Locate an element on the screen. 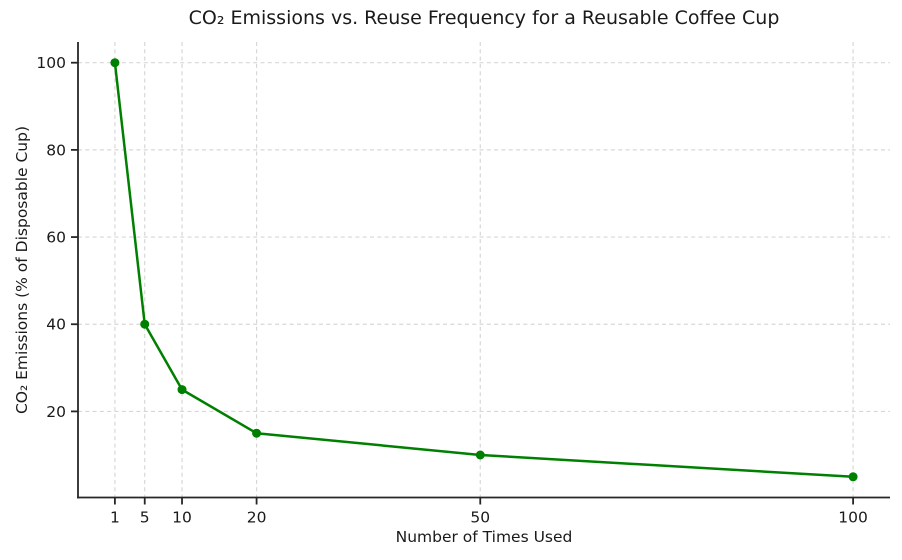  x-axis-label: Number of Times Used is located at coordinates (484, 537).